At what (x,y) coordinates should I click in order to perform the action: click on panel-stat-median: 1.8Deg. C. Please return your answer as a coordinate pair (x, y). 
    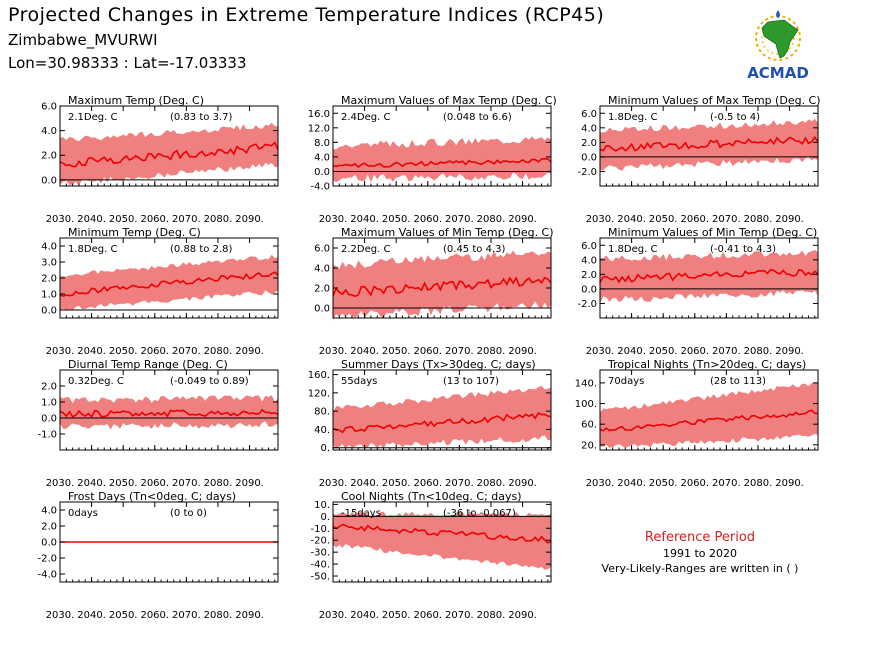
    Looking at the image, I should click on (632, 117).